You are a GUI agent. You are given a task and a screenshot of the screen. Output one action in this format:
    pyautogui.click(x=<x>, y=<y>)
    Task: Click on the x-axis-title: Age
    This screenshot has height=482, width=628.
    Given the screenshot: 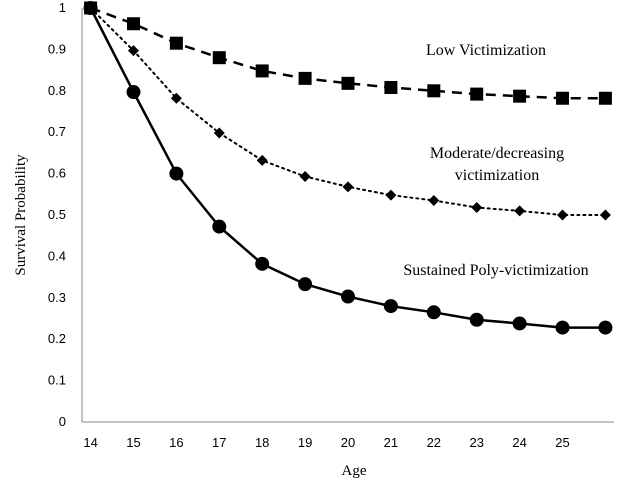 What is the action you would take?
    pyautogui.click(x=354, y=471)
    